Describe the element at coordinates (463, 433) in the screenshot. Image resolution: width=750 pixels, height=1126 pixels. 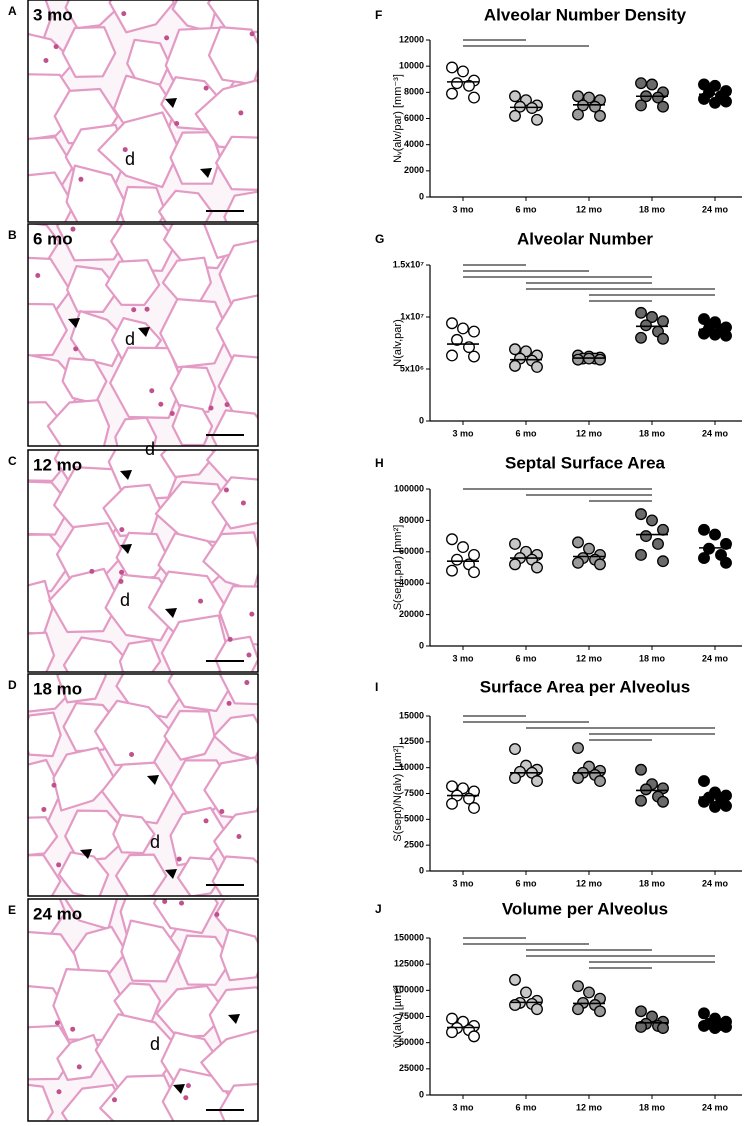
I see `x-tick-label: 3 mo` at that location.